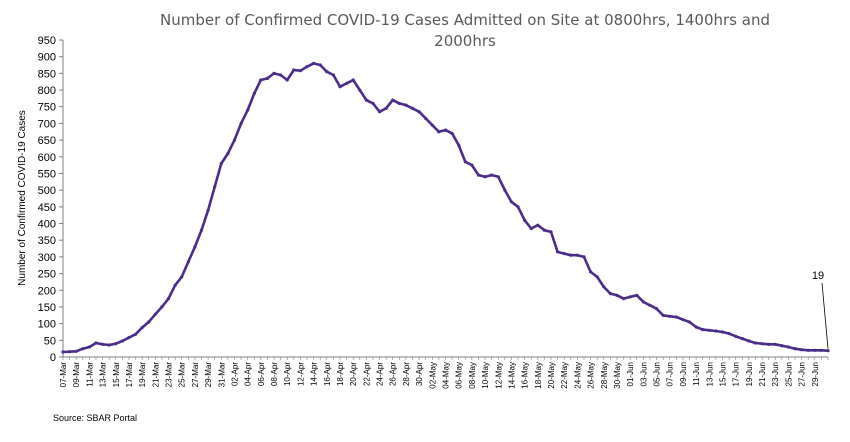 The height and width of the screenshot is (442, 850). Describe the element at coordinates (89, 374) in the screenshot. I see `x-tick-label: 11-Mar` at that location.